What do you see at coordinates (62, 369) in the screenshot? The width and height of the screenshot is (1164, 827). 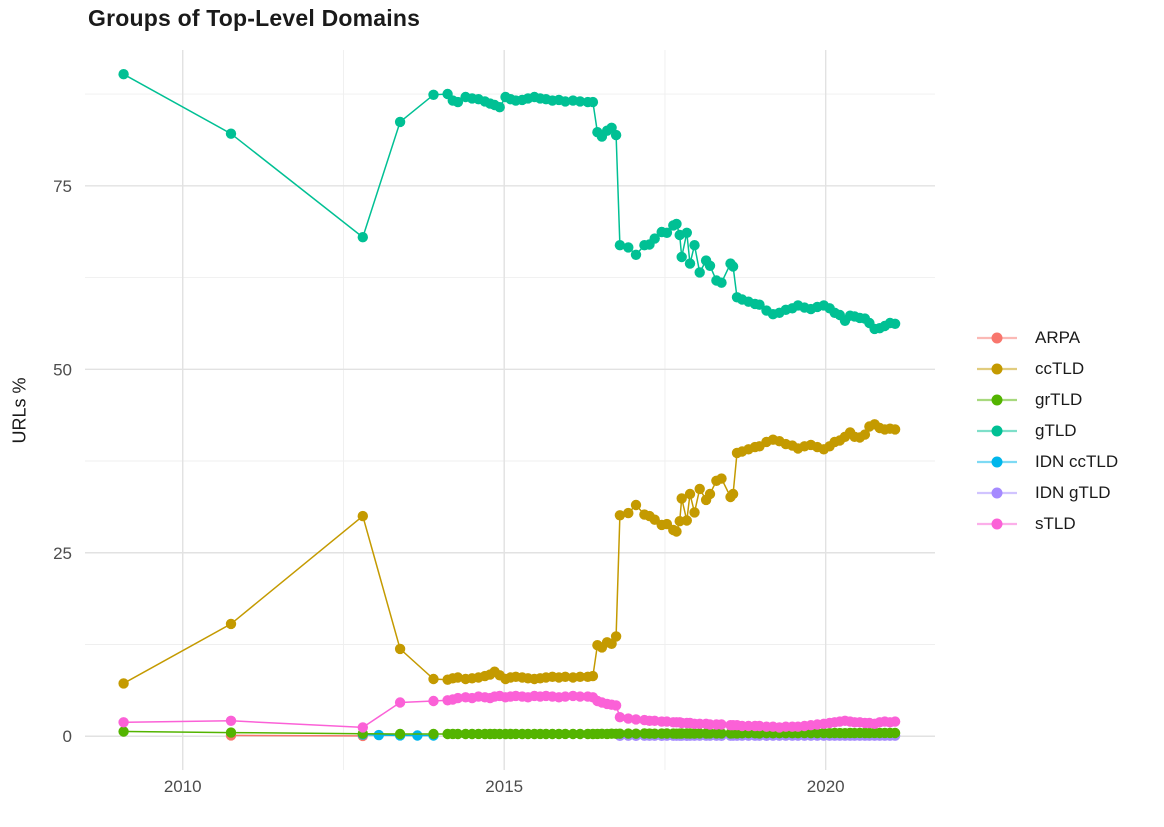 I see `y-tick-label: 50` at bounding box center [62, 369].